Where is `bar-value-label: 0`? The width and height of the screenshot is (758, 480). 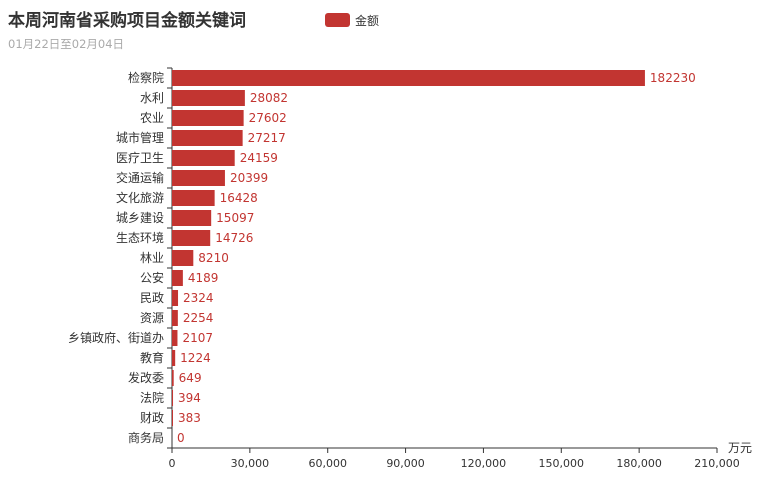 bar-value-label: 0 is located at coordinates (181, 438).